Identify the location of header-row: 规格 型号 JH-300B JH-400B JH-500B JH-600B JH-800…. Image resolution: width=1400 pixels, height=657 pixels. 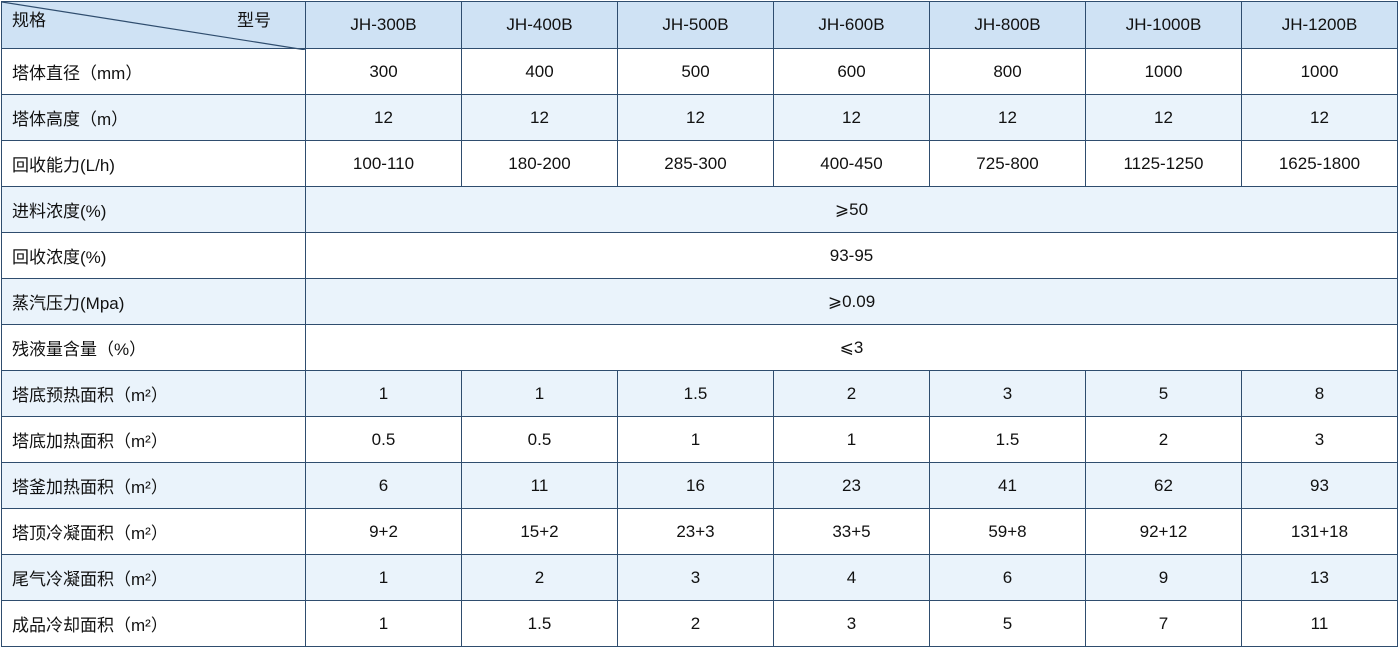
(699, 25).